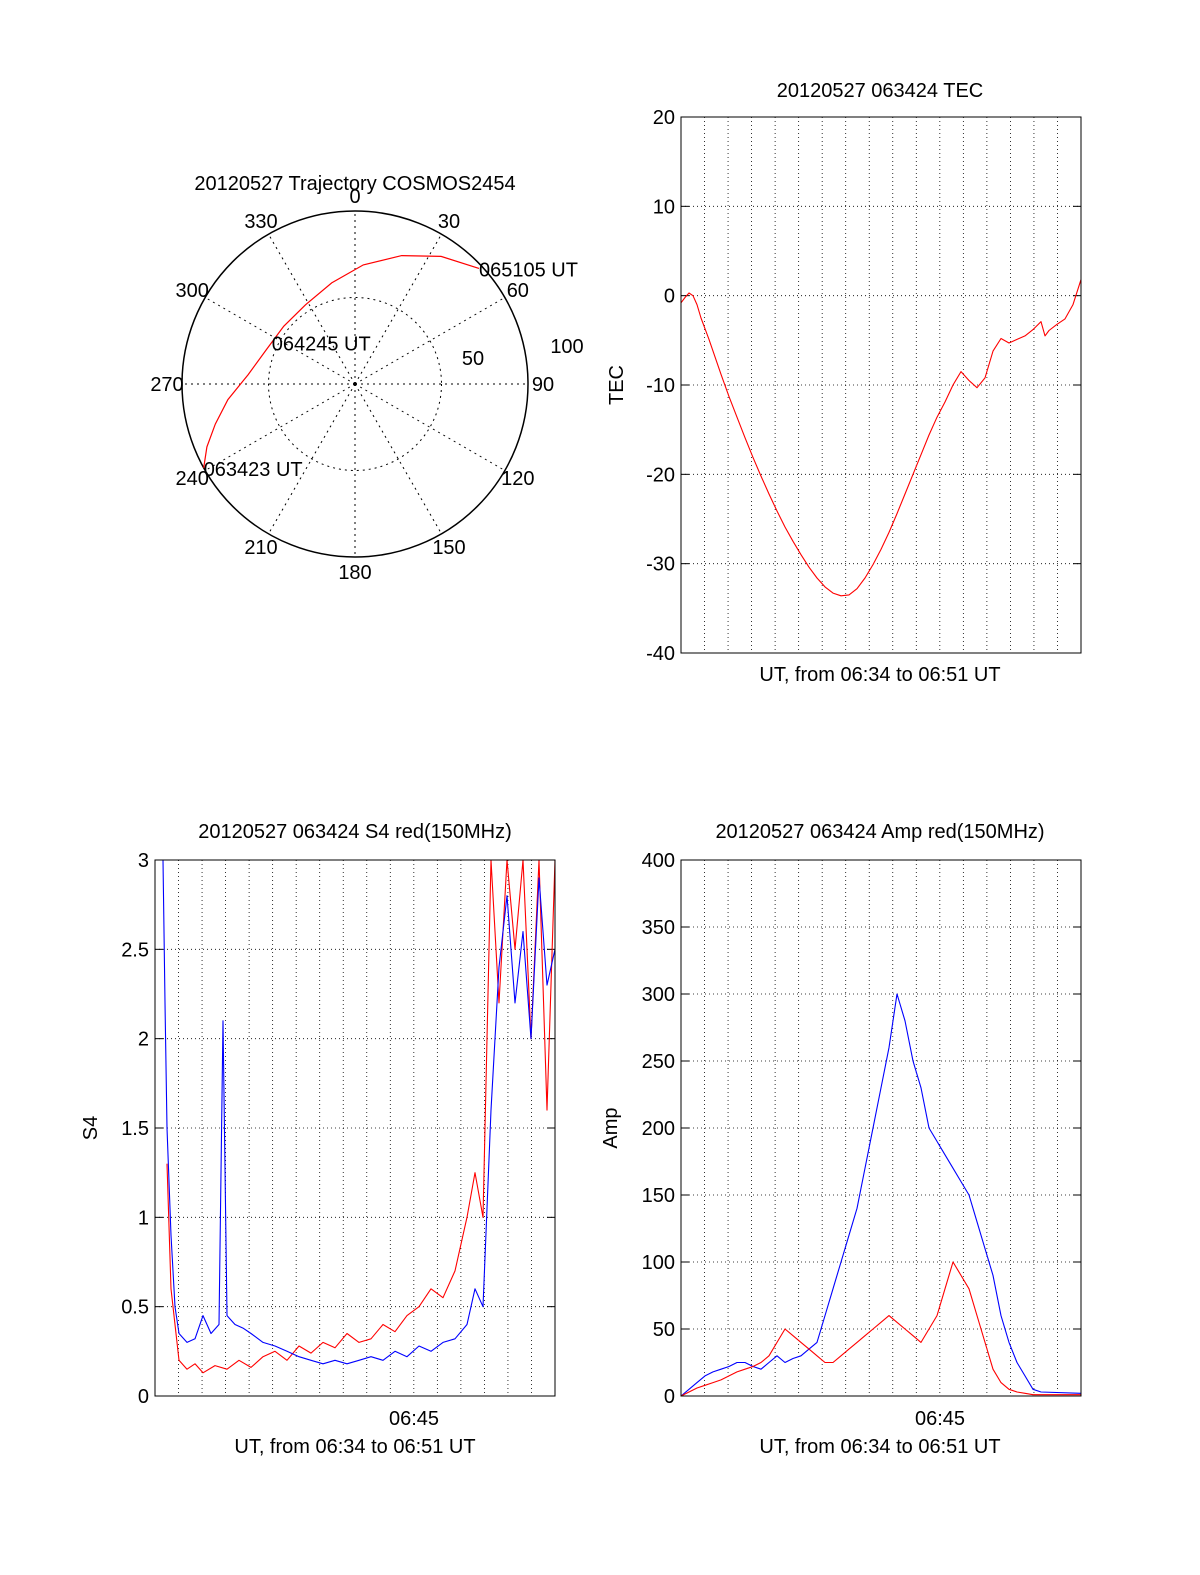 The image size is (1200, 1575). I want to click on tec-ytick-label: -10, so click(660, 386).